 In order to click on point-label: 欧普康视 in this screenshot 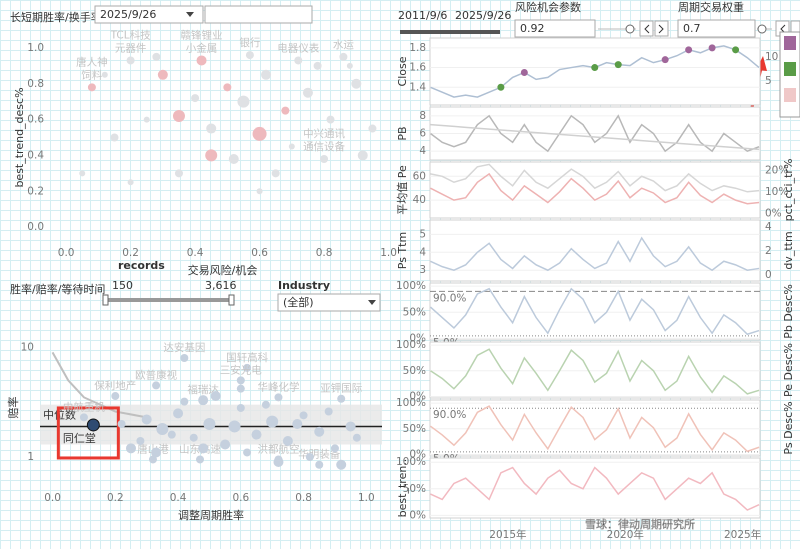, I will do `click(156, 374)`.